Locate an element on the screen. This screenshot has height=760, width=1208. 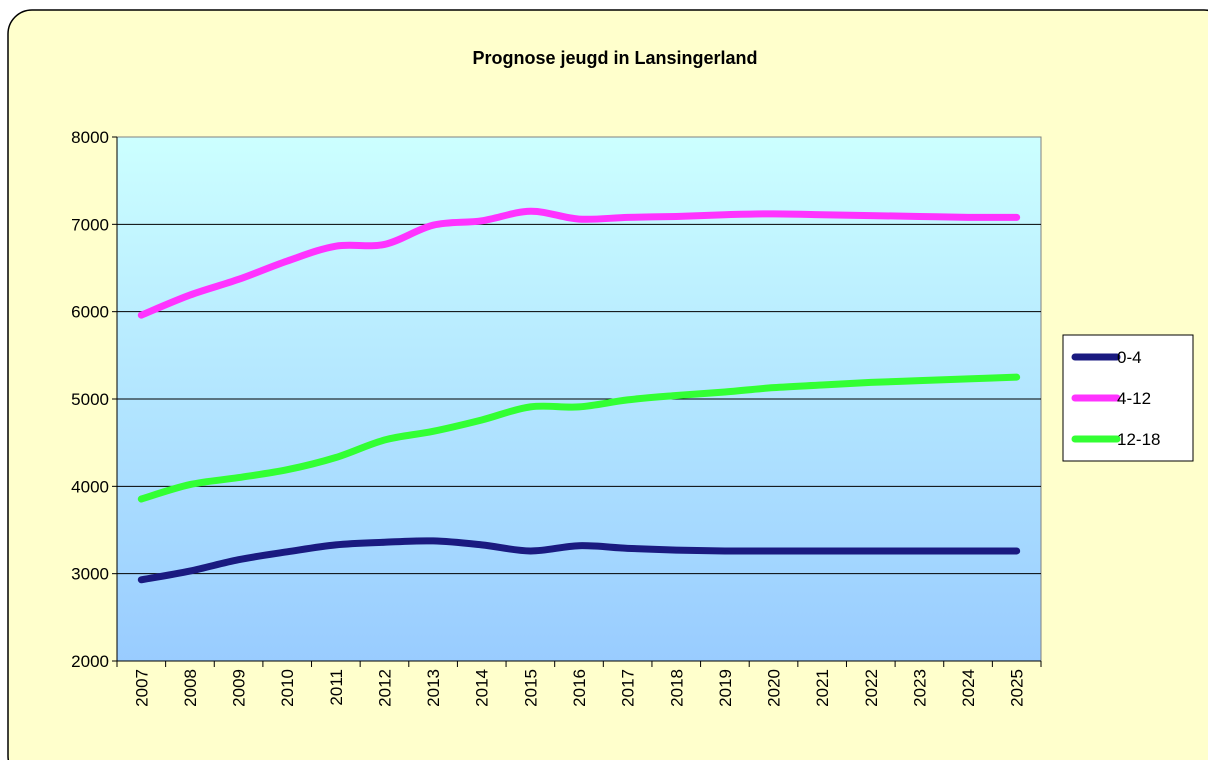
x-tick-label: 2012 is located at coordinates (384, 688).